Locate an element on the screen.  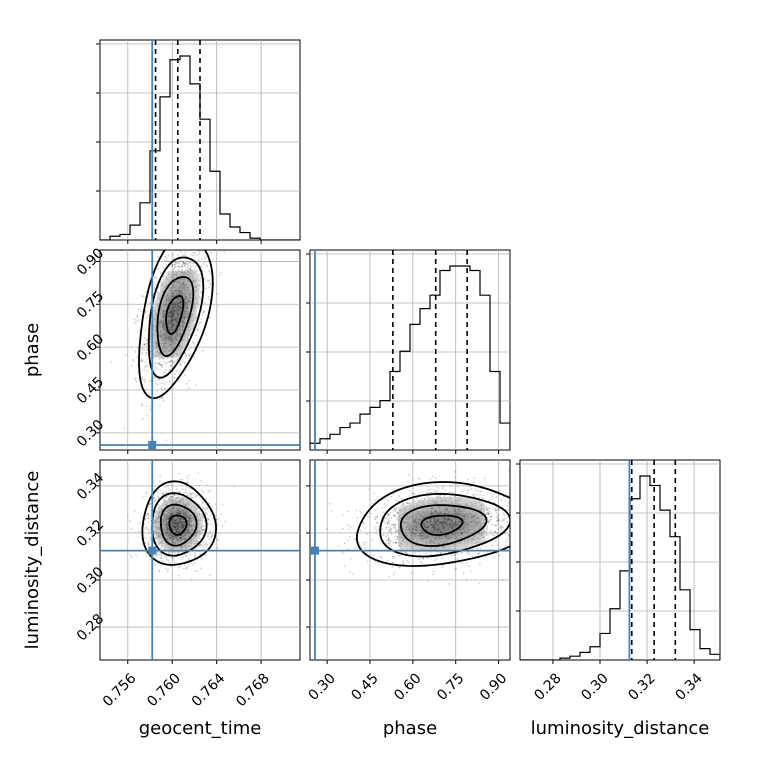
contour-line is located at coordinates (175, 315).